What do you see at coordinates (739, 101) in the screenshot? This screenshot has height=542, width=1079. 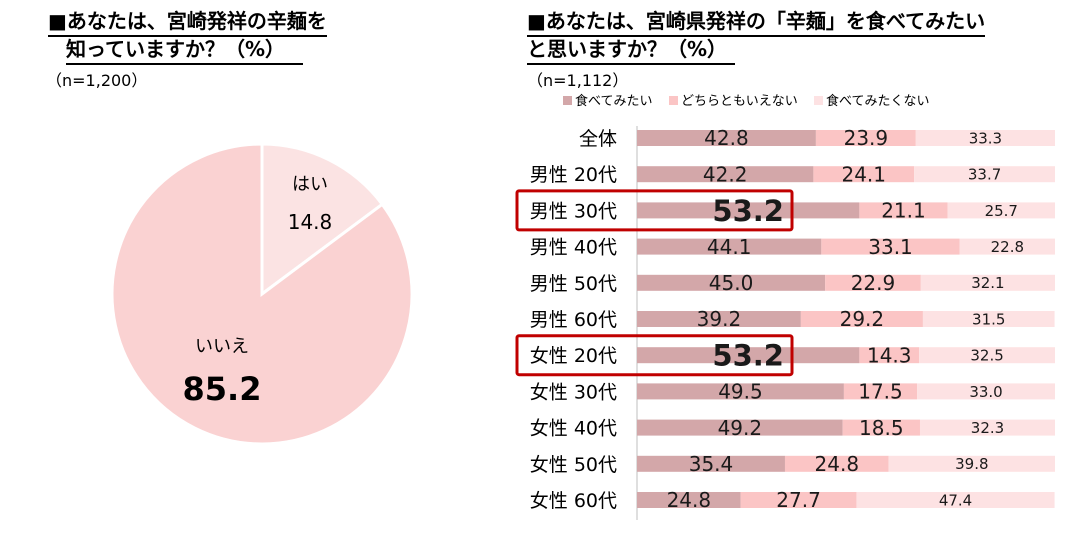 I see `legend-label-2: どちらともいえない` at bounding box center [739, 101].